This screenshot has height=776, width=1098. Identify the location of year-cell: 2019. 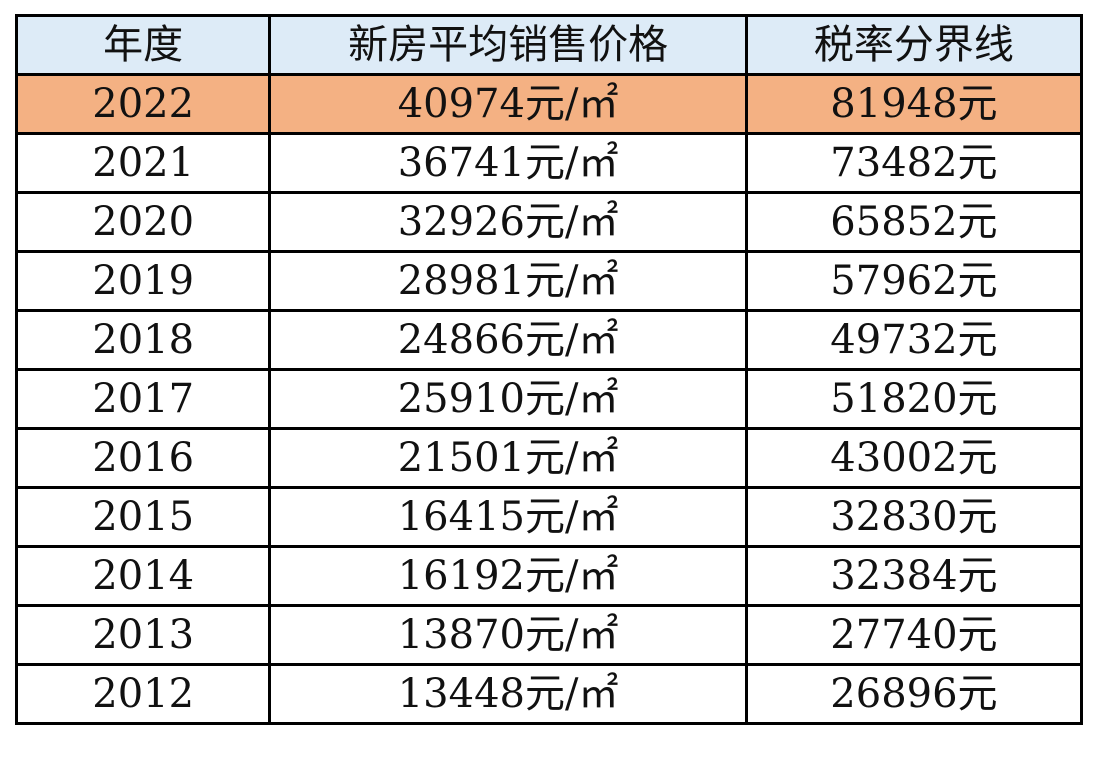
(143, 281).